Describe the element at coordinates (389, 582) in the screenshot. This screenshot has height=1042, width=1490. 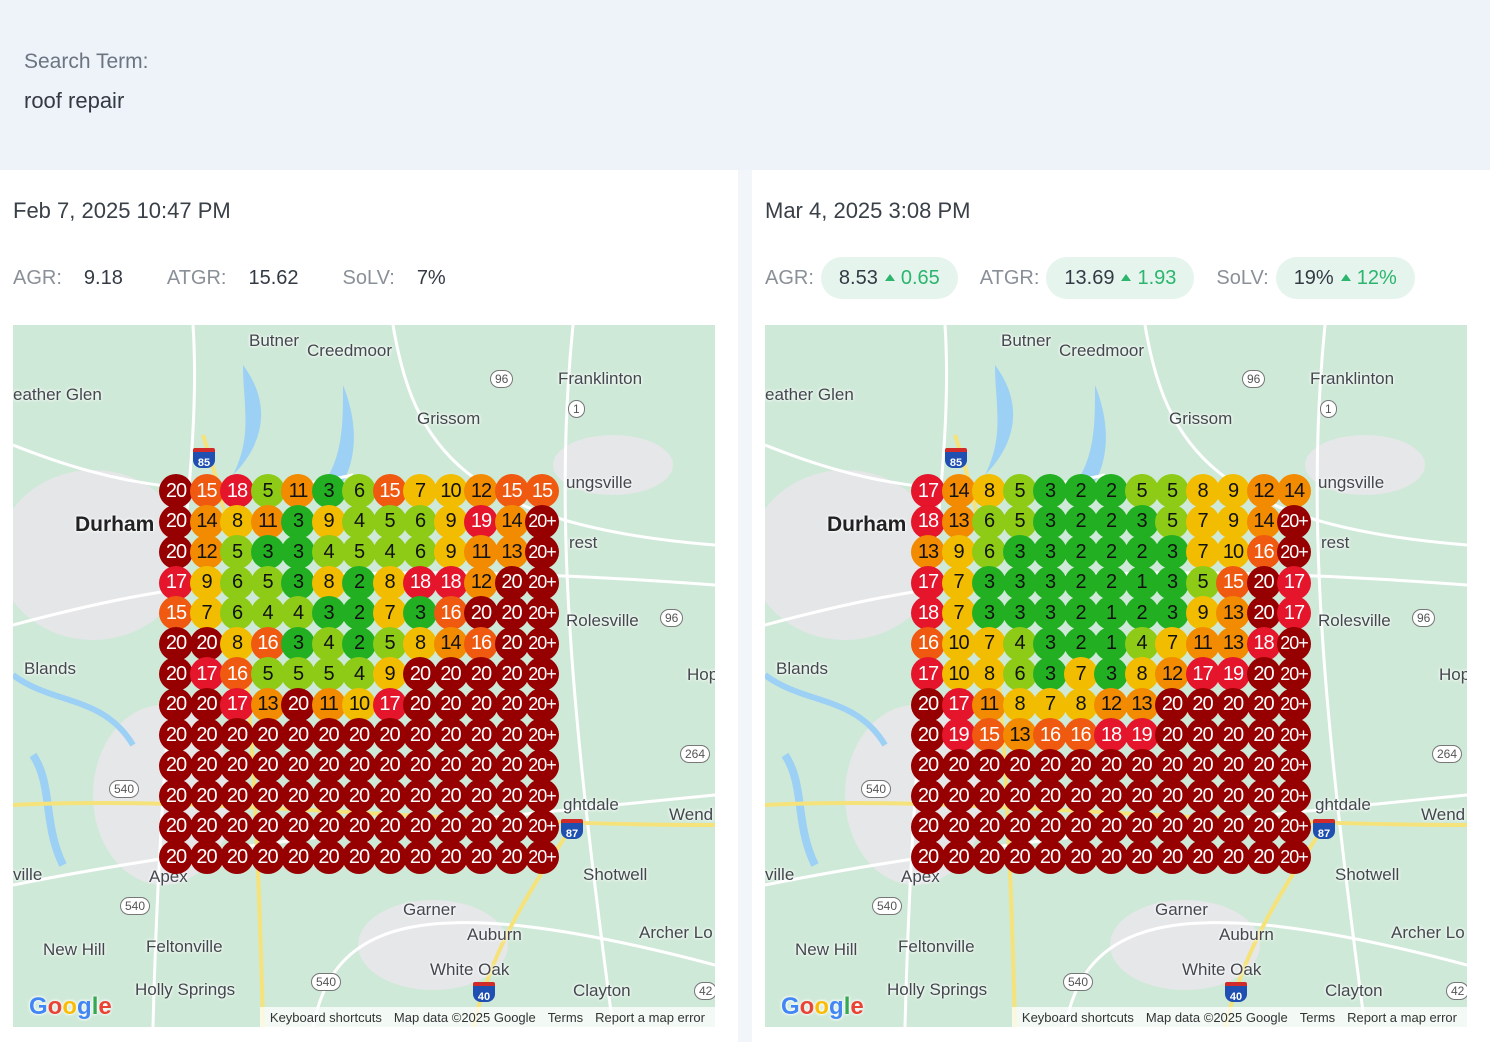
I see `rank-pin: 8` at that location.